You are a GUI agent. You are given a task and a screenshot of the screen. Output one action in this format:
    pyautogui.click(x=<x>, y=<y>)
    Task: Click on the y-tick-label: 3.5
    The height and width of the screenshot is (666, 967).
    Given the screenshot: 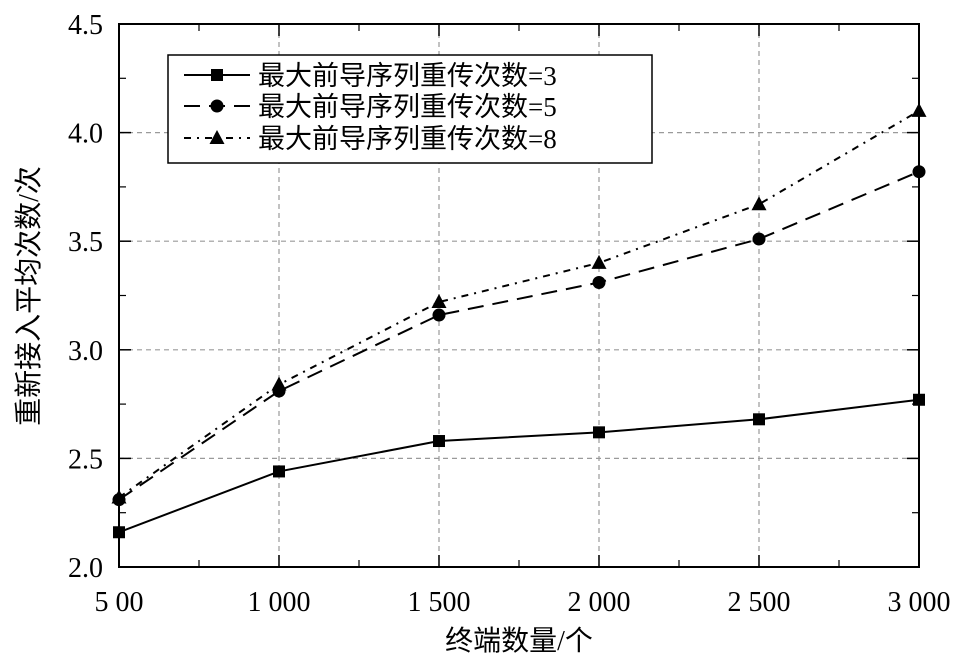 What is the action you would take?
    pyautogui.click(x=85, y=242)
    